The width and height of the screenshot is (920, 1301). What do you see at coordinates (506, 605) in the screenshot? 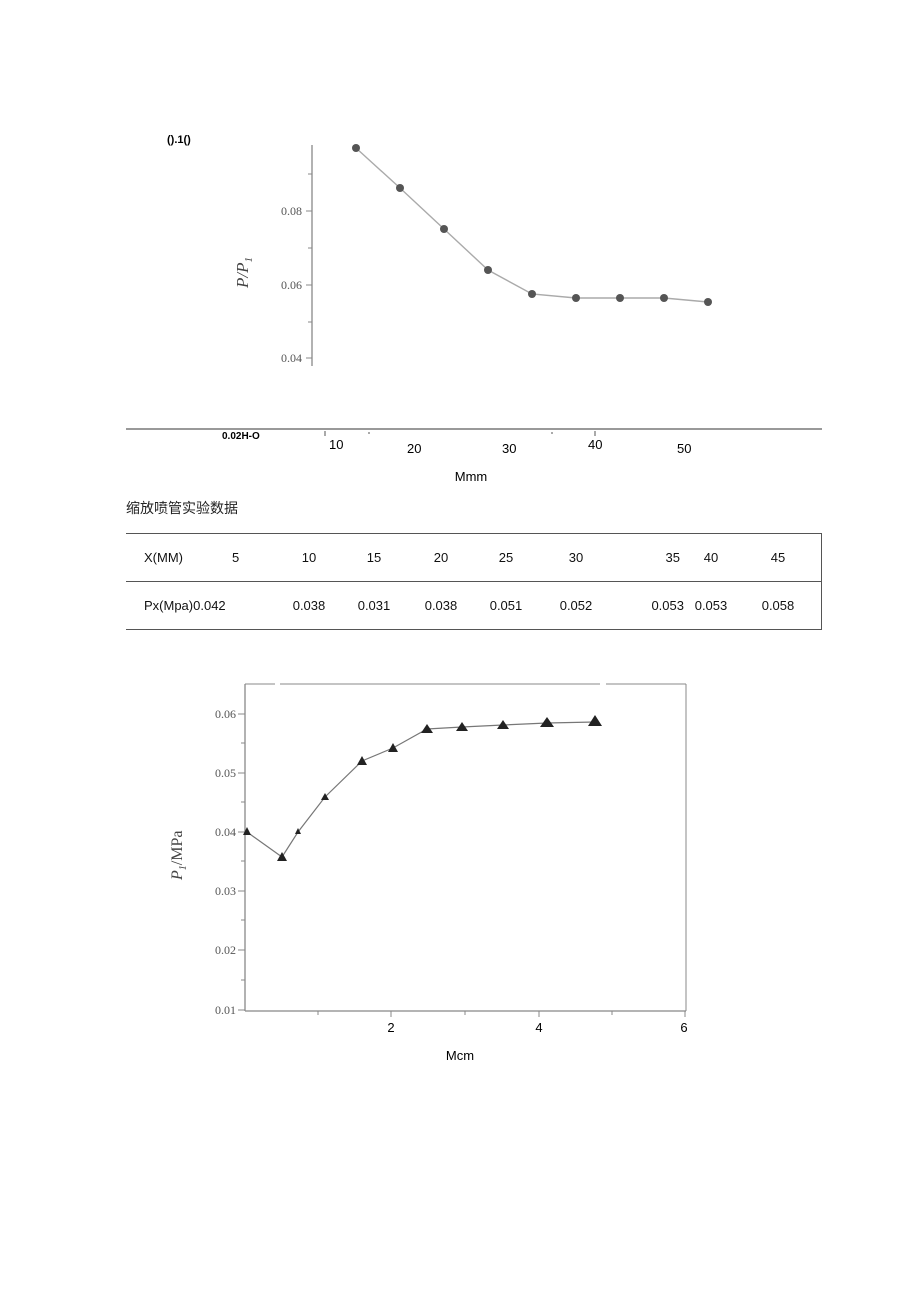
I see `table-cell: 0.051` at bounding box center [506, 605].